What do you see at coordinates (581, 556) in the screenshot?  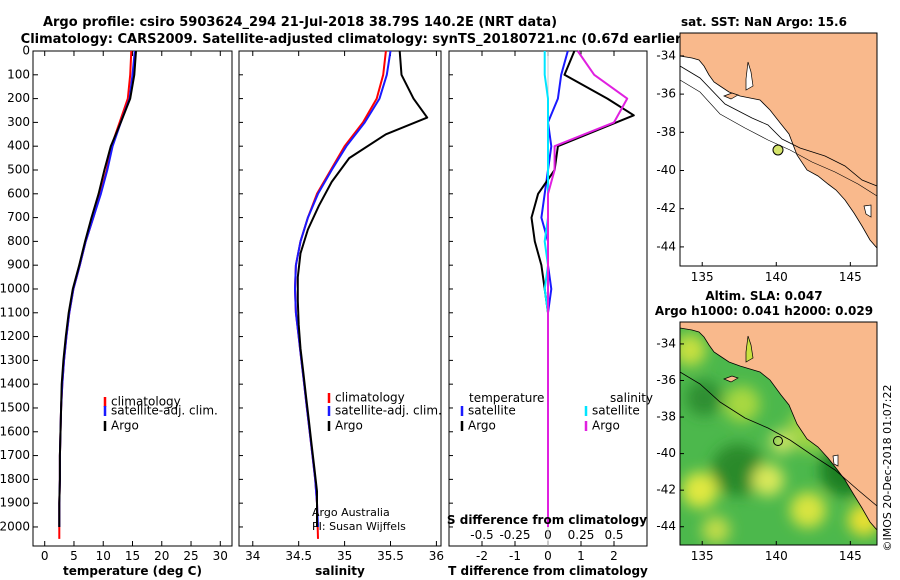 I see `x-tick-label: 1` at bounding box center [581, 556].